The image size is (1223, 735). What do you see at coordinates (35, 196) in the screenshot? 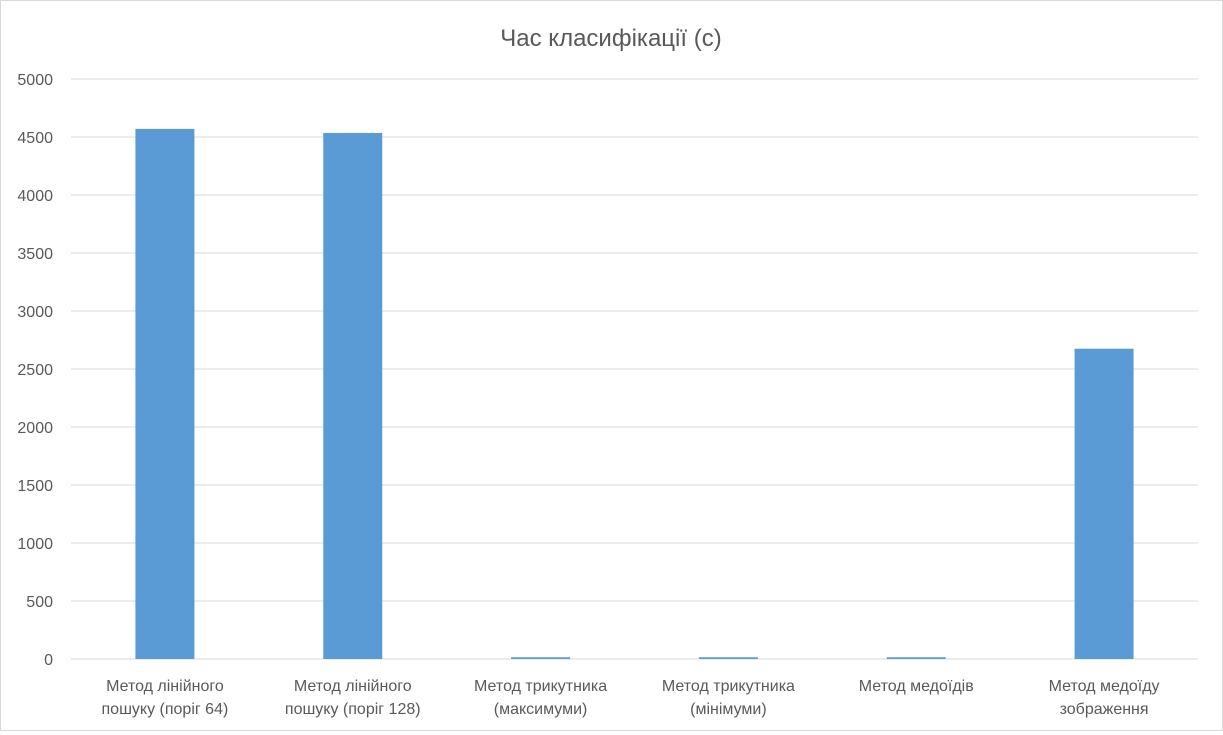
I see `y-tick-label: 4000` at bounding box center [35, 196].